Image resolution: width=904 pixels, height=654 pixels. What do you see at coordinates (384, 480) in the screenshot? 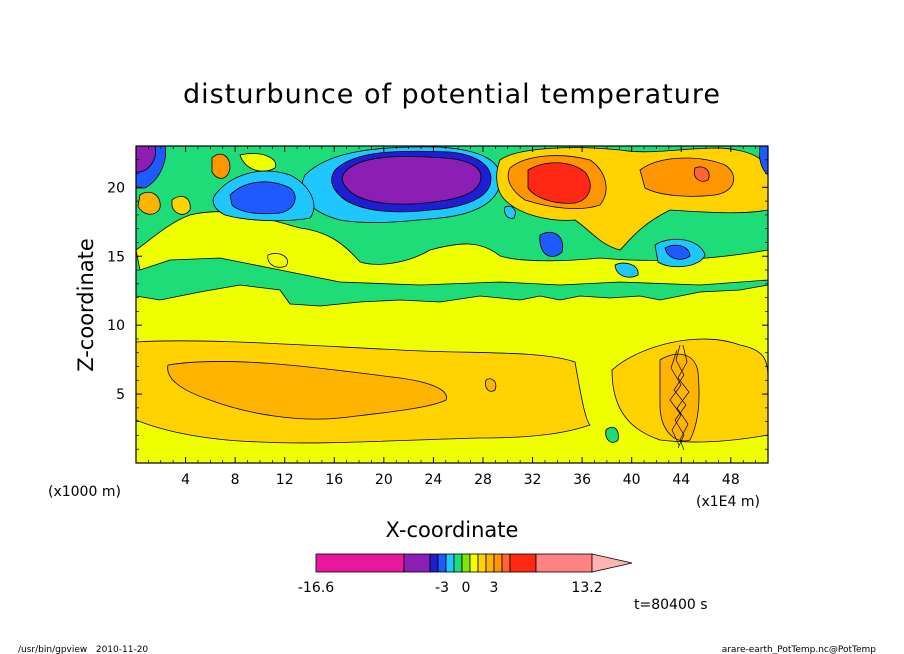
I see `x-tick-label: 20` at bounding box center [384, 480].